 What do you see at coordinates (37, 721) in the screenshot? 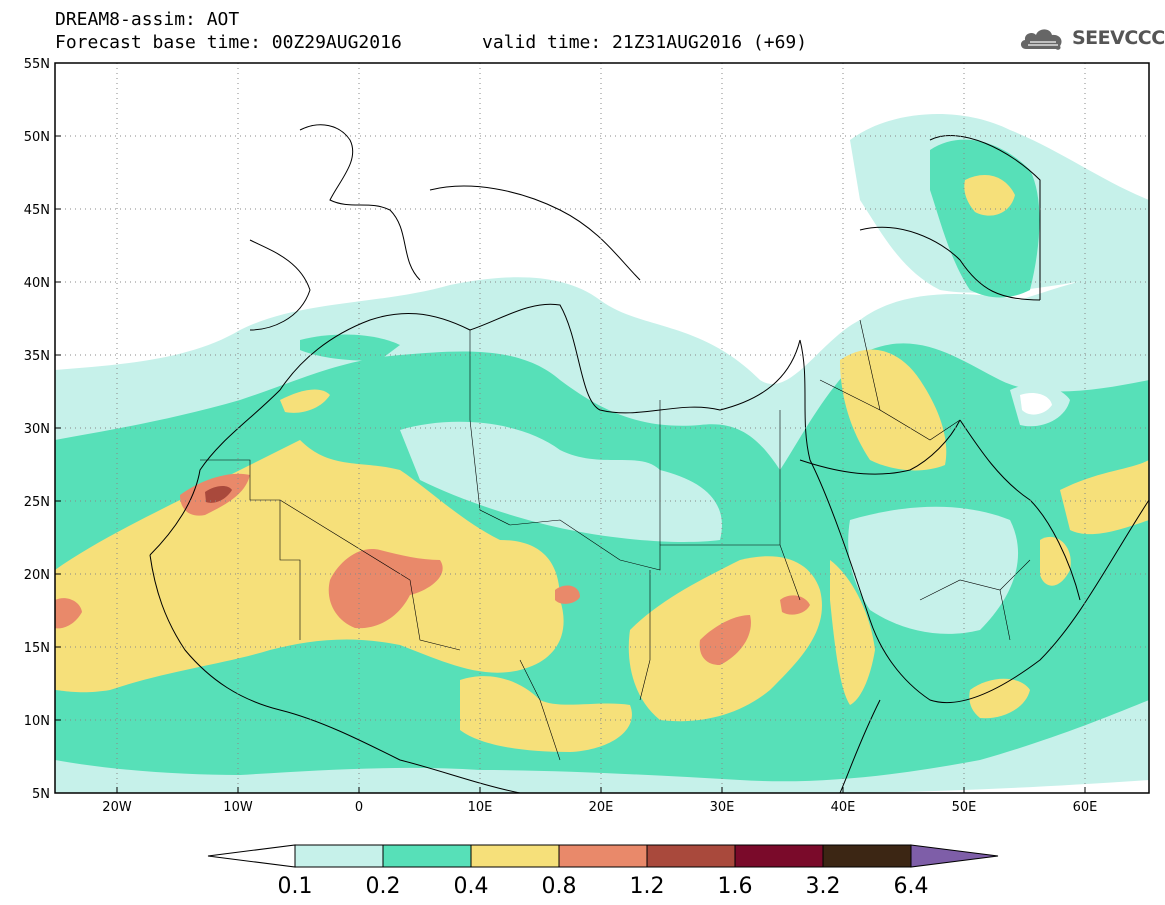
I see `lat-label: 10N` at bounding box center [37, 721].